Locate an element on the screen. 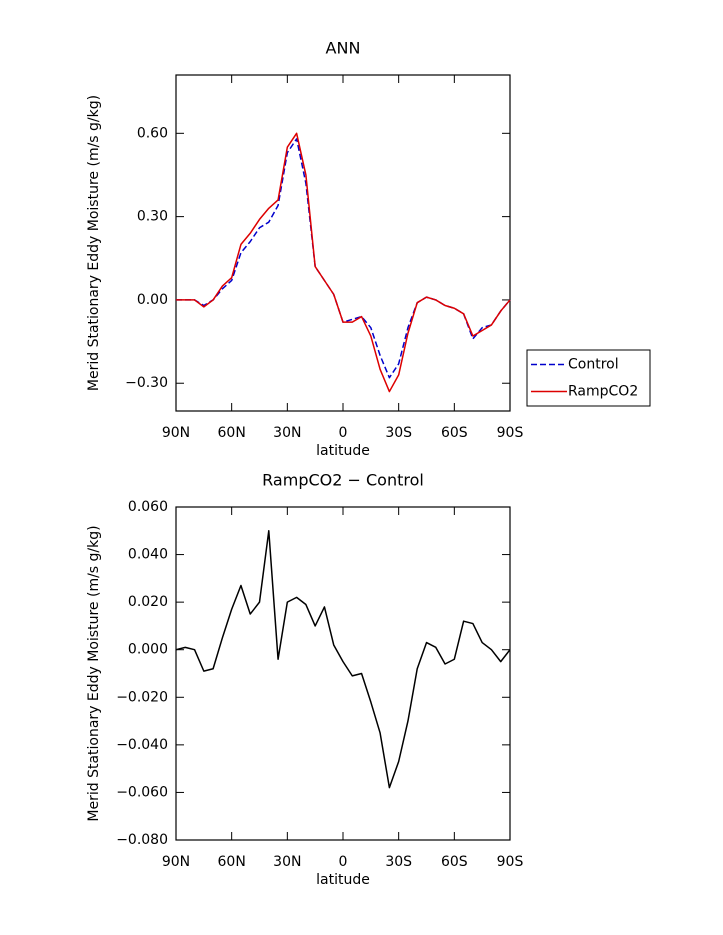 The height and width of the screenshot is (935, 723). y-tick-label: 0.00 is located at coordinates (152, 300).